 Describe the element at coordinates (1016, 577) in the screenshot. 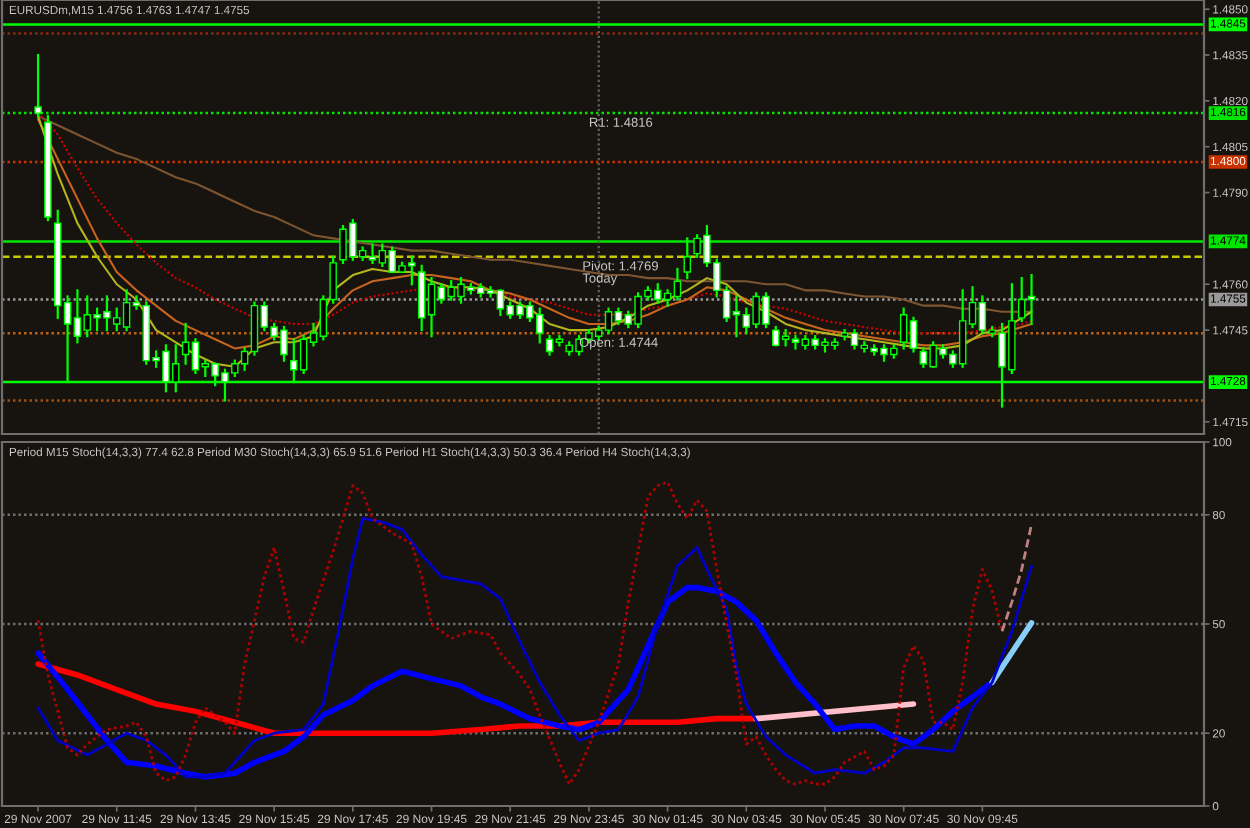

I see `line-series` at that location.